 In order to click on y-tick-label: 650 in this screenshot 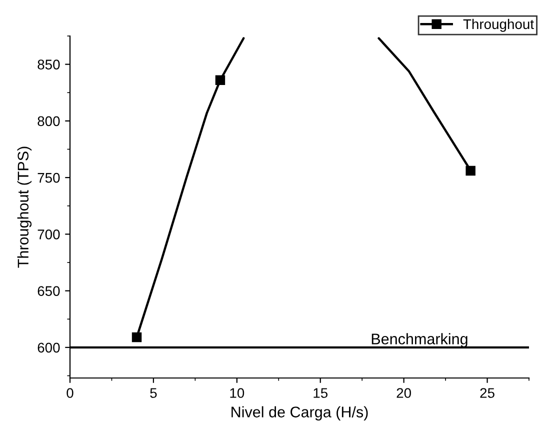, I will do `click(49, 291)`.